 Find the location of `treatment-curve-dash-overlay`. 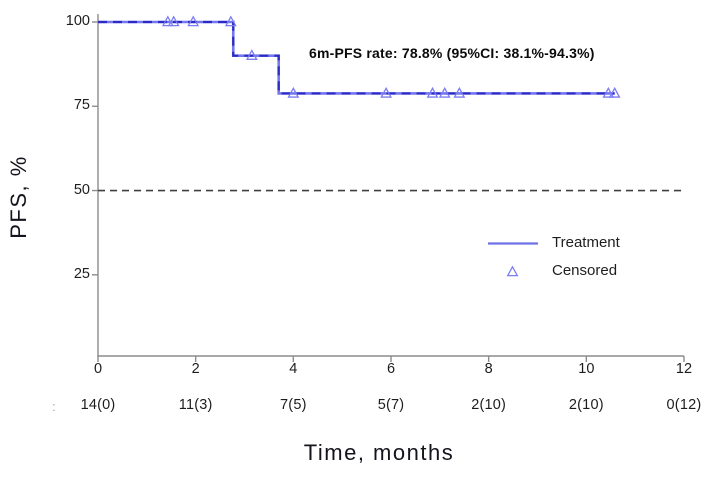

treatment-curve-dash-overlay is located at coordinates (356, 57).